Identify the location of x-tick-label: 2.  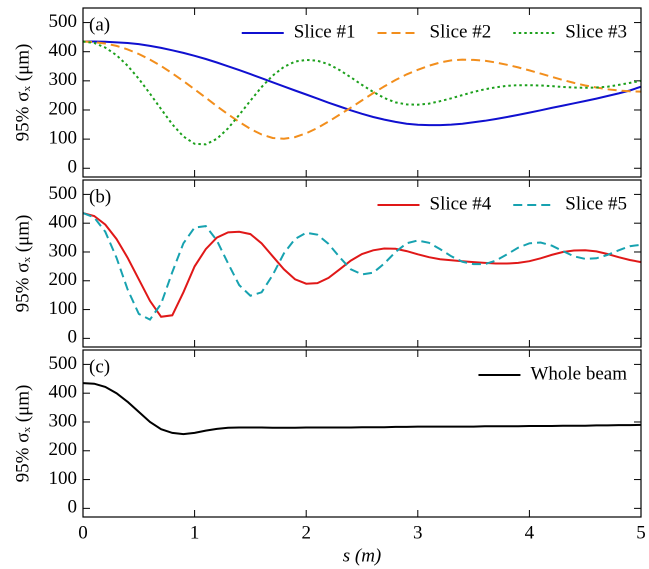
(306, 532).